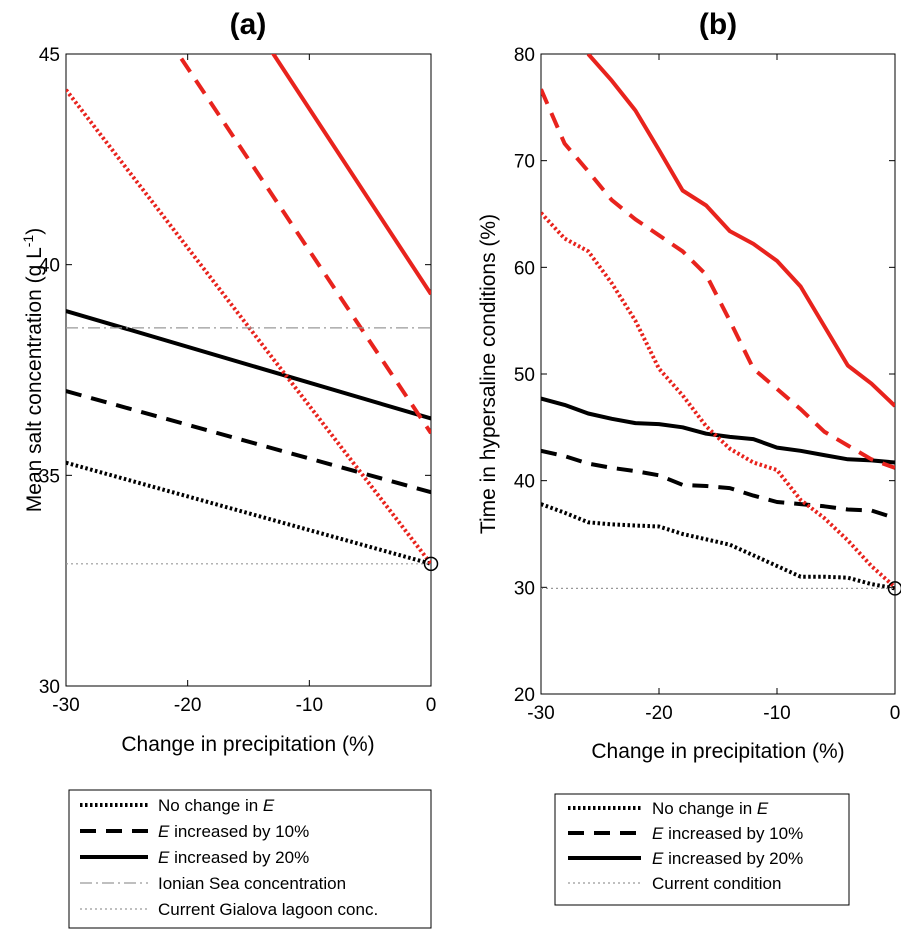  I want to click on panel-a-current-marker, so click(431, 564).